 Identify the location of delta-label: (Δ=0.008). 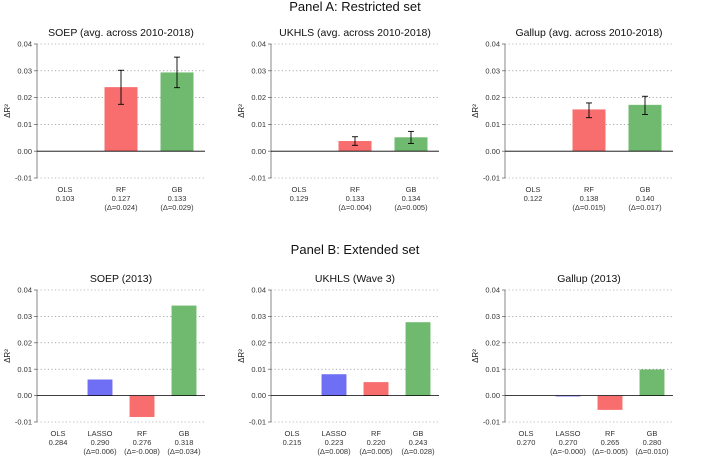
(334, 451).